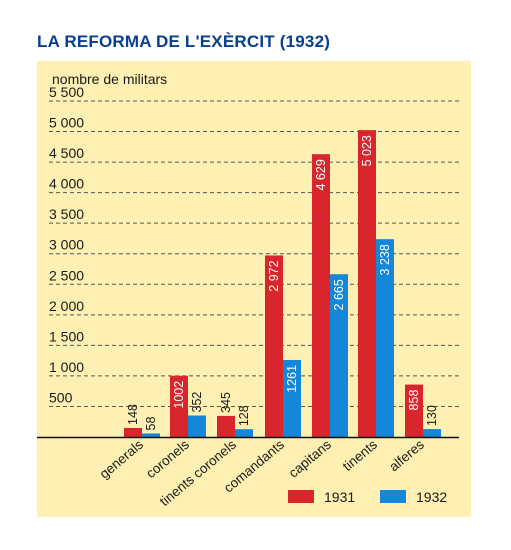 The image size is (511, 550). I want to click on data-label: 5 023, so click(367, 150).